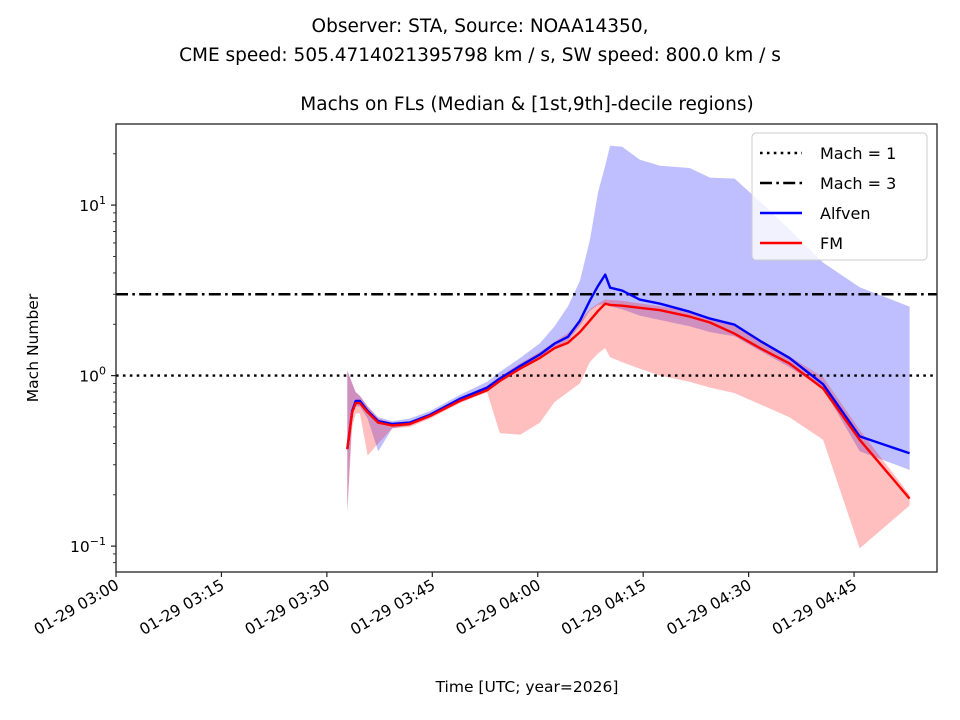 The image size is (960, 720). Describe the element at coordinates (709, 607) in the screenshot. I see `x-tick-label: 01-29 04:30` at that location.